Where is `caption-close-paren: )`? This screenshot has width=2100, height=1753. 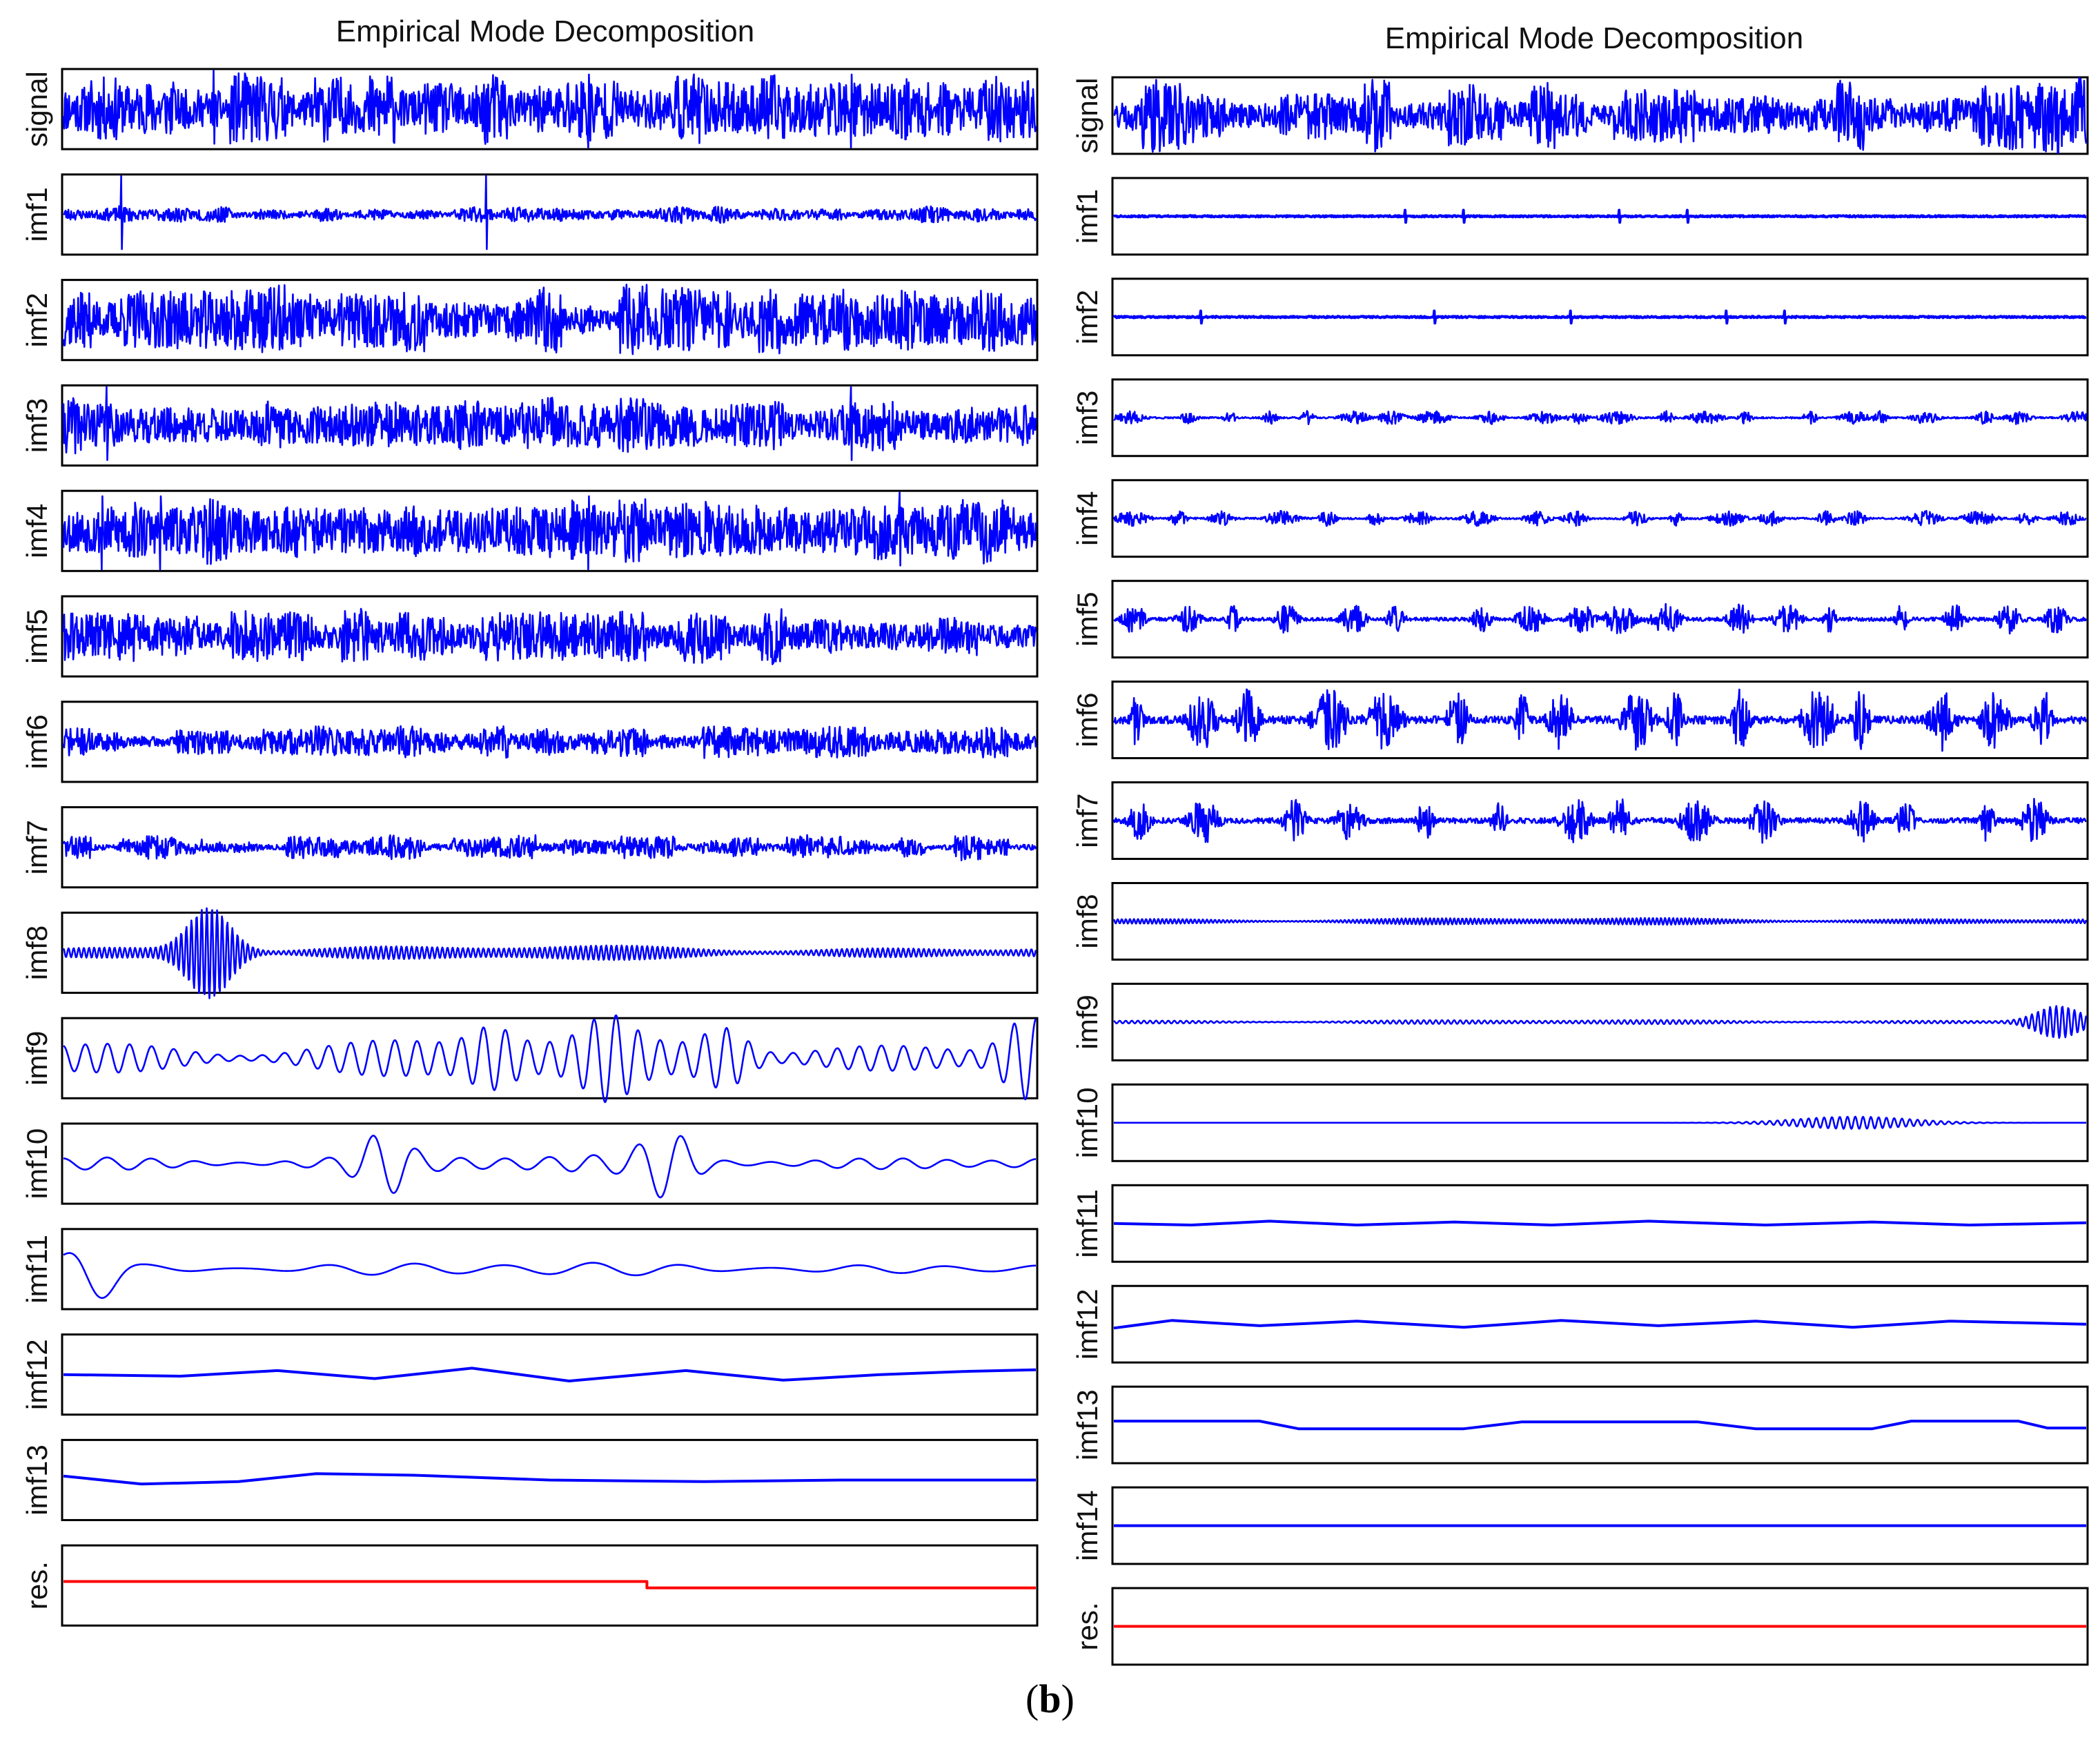 caption-close-paren: ) is located at coordinates (1067, 1698).